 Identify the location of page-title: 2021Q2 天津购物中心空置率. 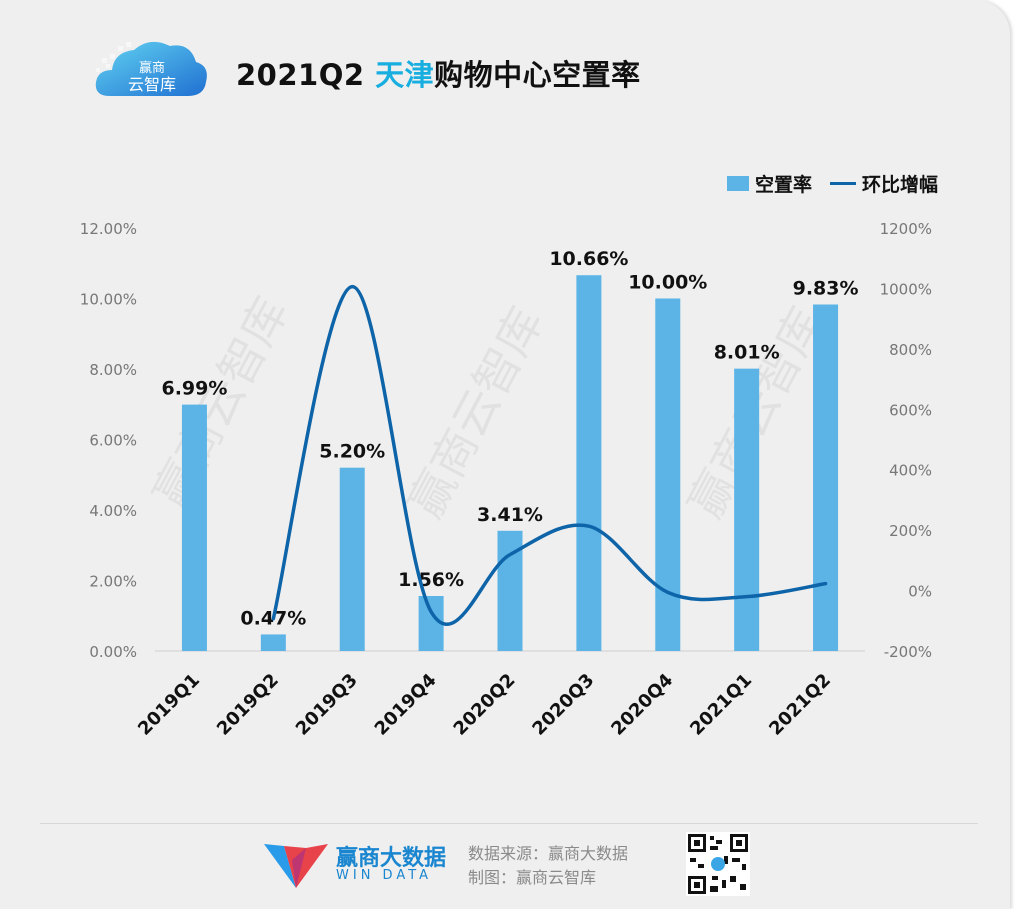
(438, 74).